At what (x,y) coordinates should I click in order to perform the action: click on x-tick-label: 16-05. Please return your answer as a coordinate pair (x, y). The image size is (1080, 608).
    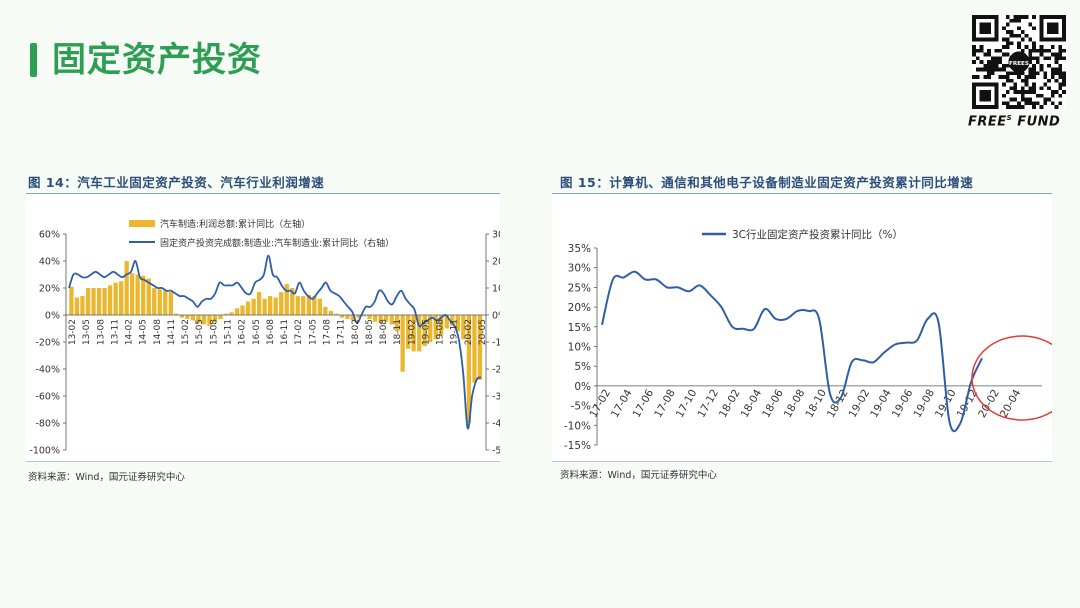
    Looking at the image, I should click on (257, 332).